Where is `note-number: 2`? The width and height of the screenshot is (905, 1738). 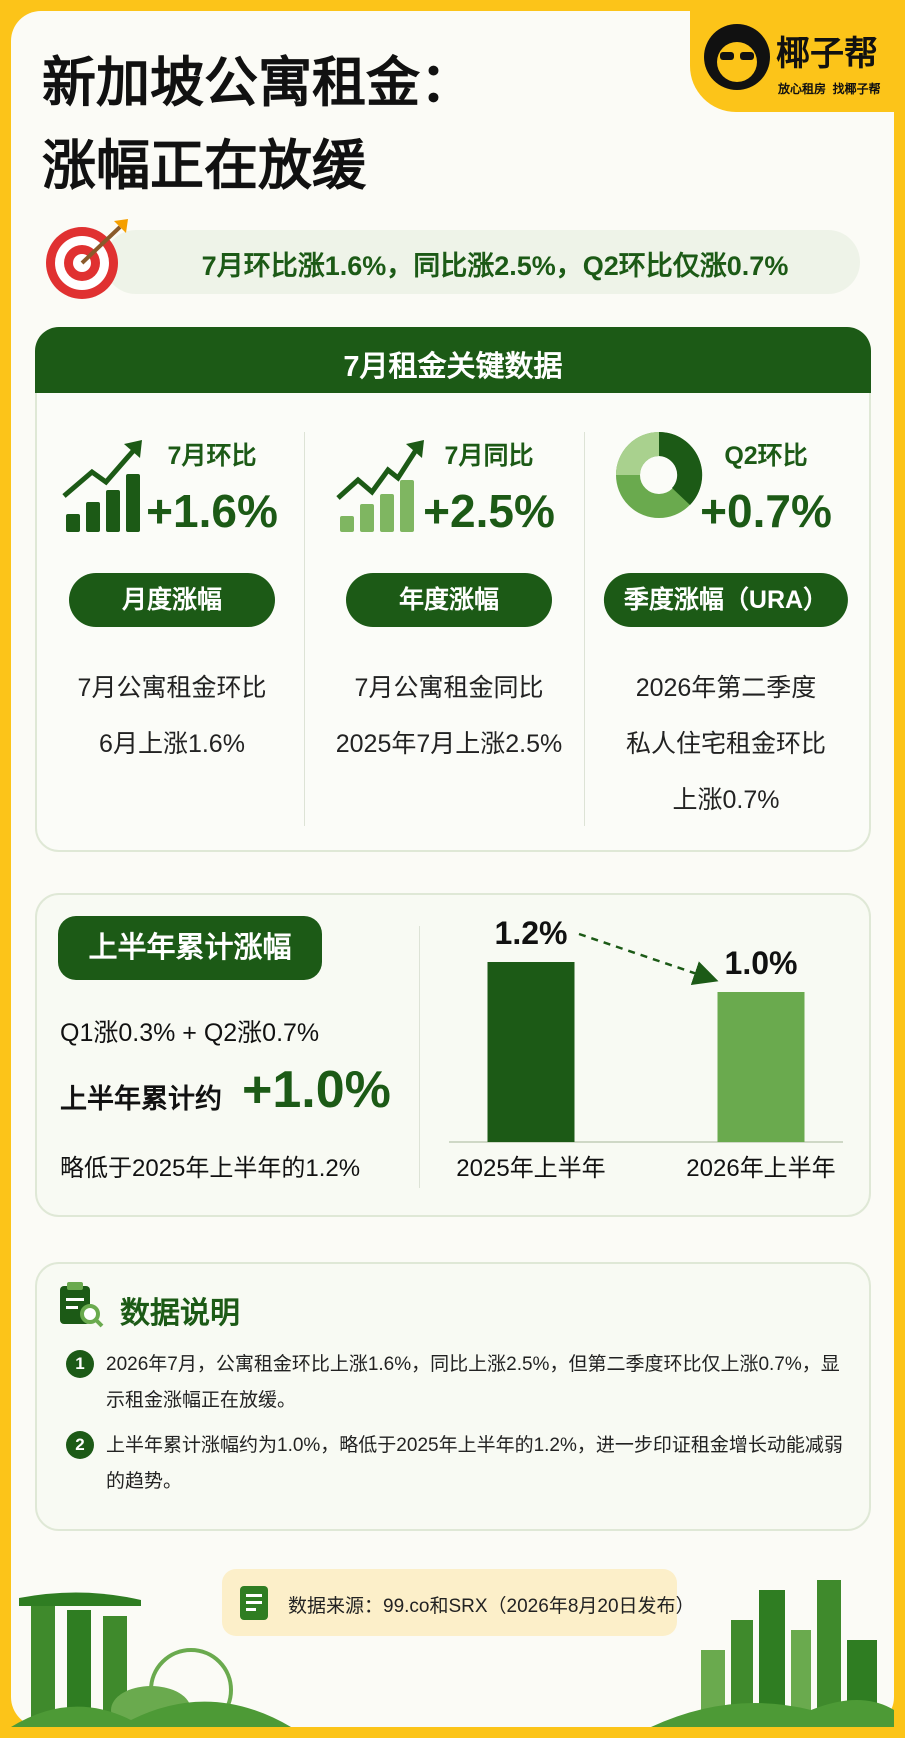 note-number: 2 is located at coordinates (80, 1445).